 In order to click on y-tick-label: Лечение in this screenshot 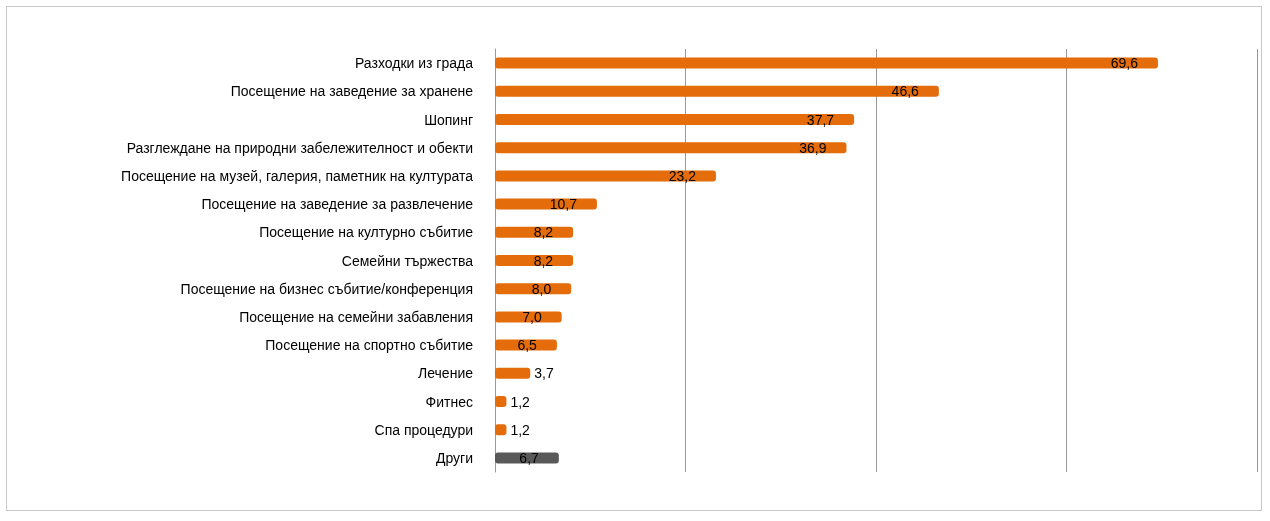, I will do `click(446, 373)`.